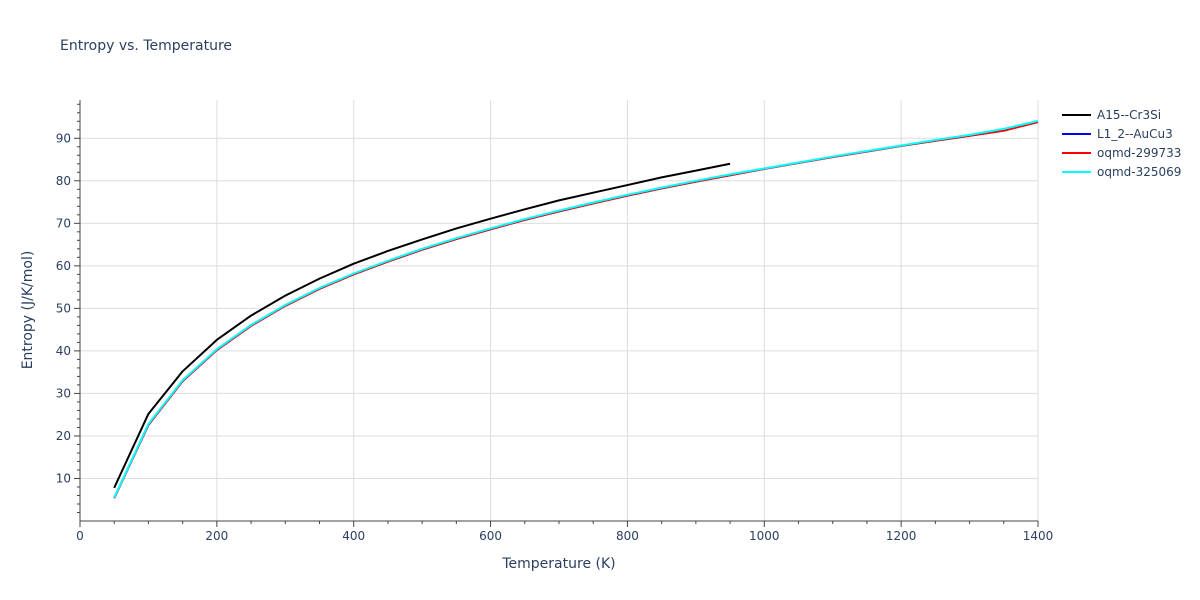 The height and width of the screenshot is (600, 1200). What do you see at coordinates (1038, 536) in the screenshot?
I see `x-tick-label: 1400` at bounding box center [1038, 536].